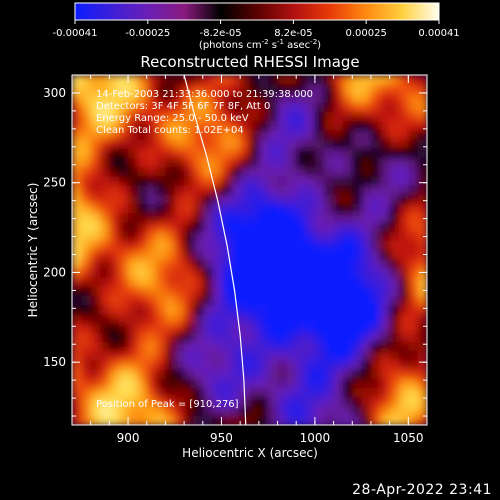  I want to click on y-axis-label: Heliocentric Y (arcsec), so click(33, 250).